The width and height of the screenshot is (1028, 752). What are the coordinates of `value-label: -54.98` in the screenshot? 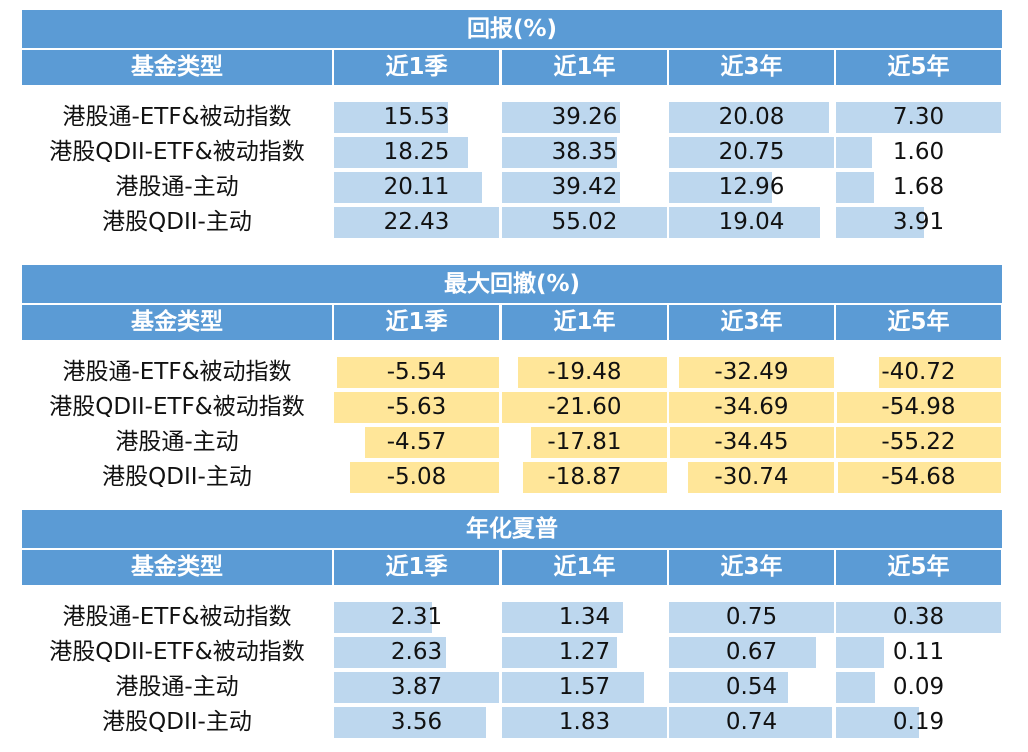 It's located at (918, 407).